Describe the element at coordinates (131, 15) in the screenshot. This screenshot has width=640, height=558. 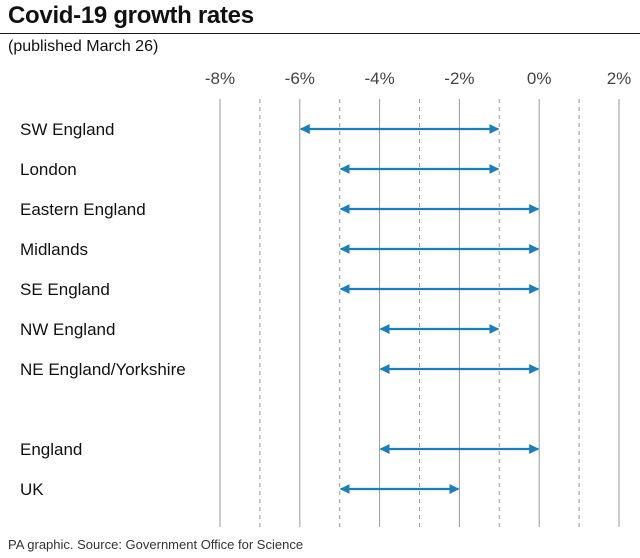
I see `chart-title: Covid-19 growth rates` at that location.